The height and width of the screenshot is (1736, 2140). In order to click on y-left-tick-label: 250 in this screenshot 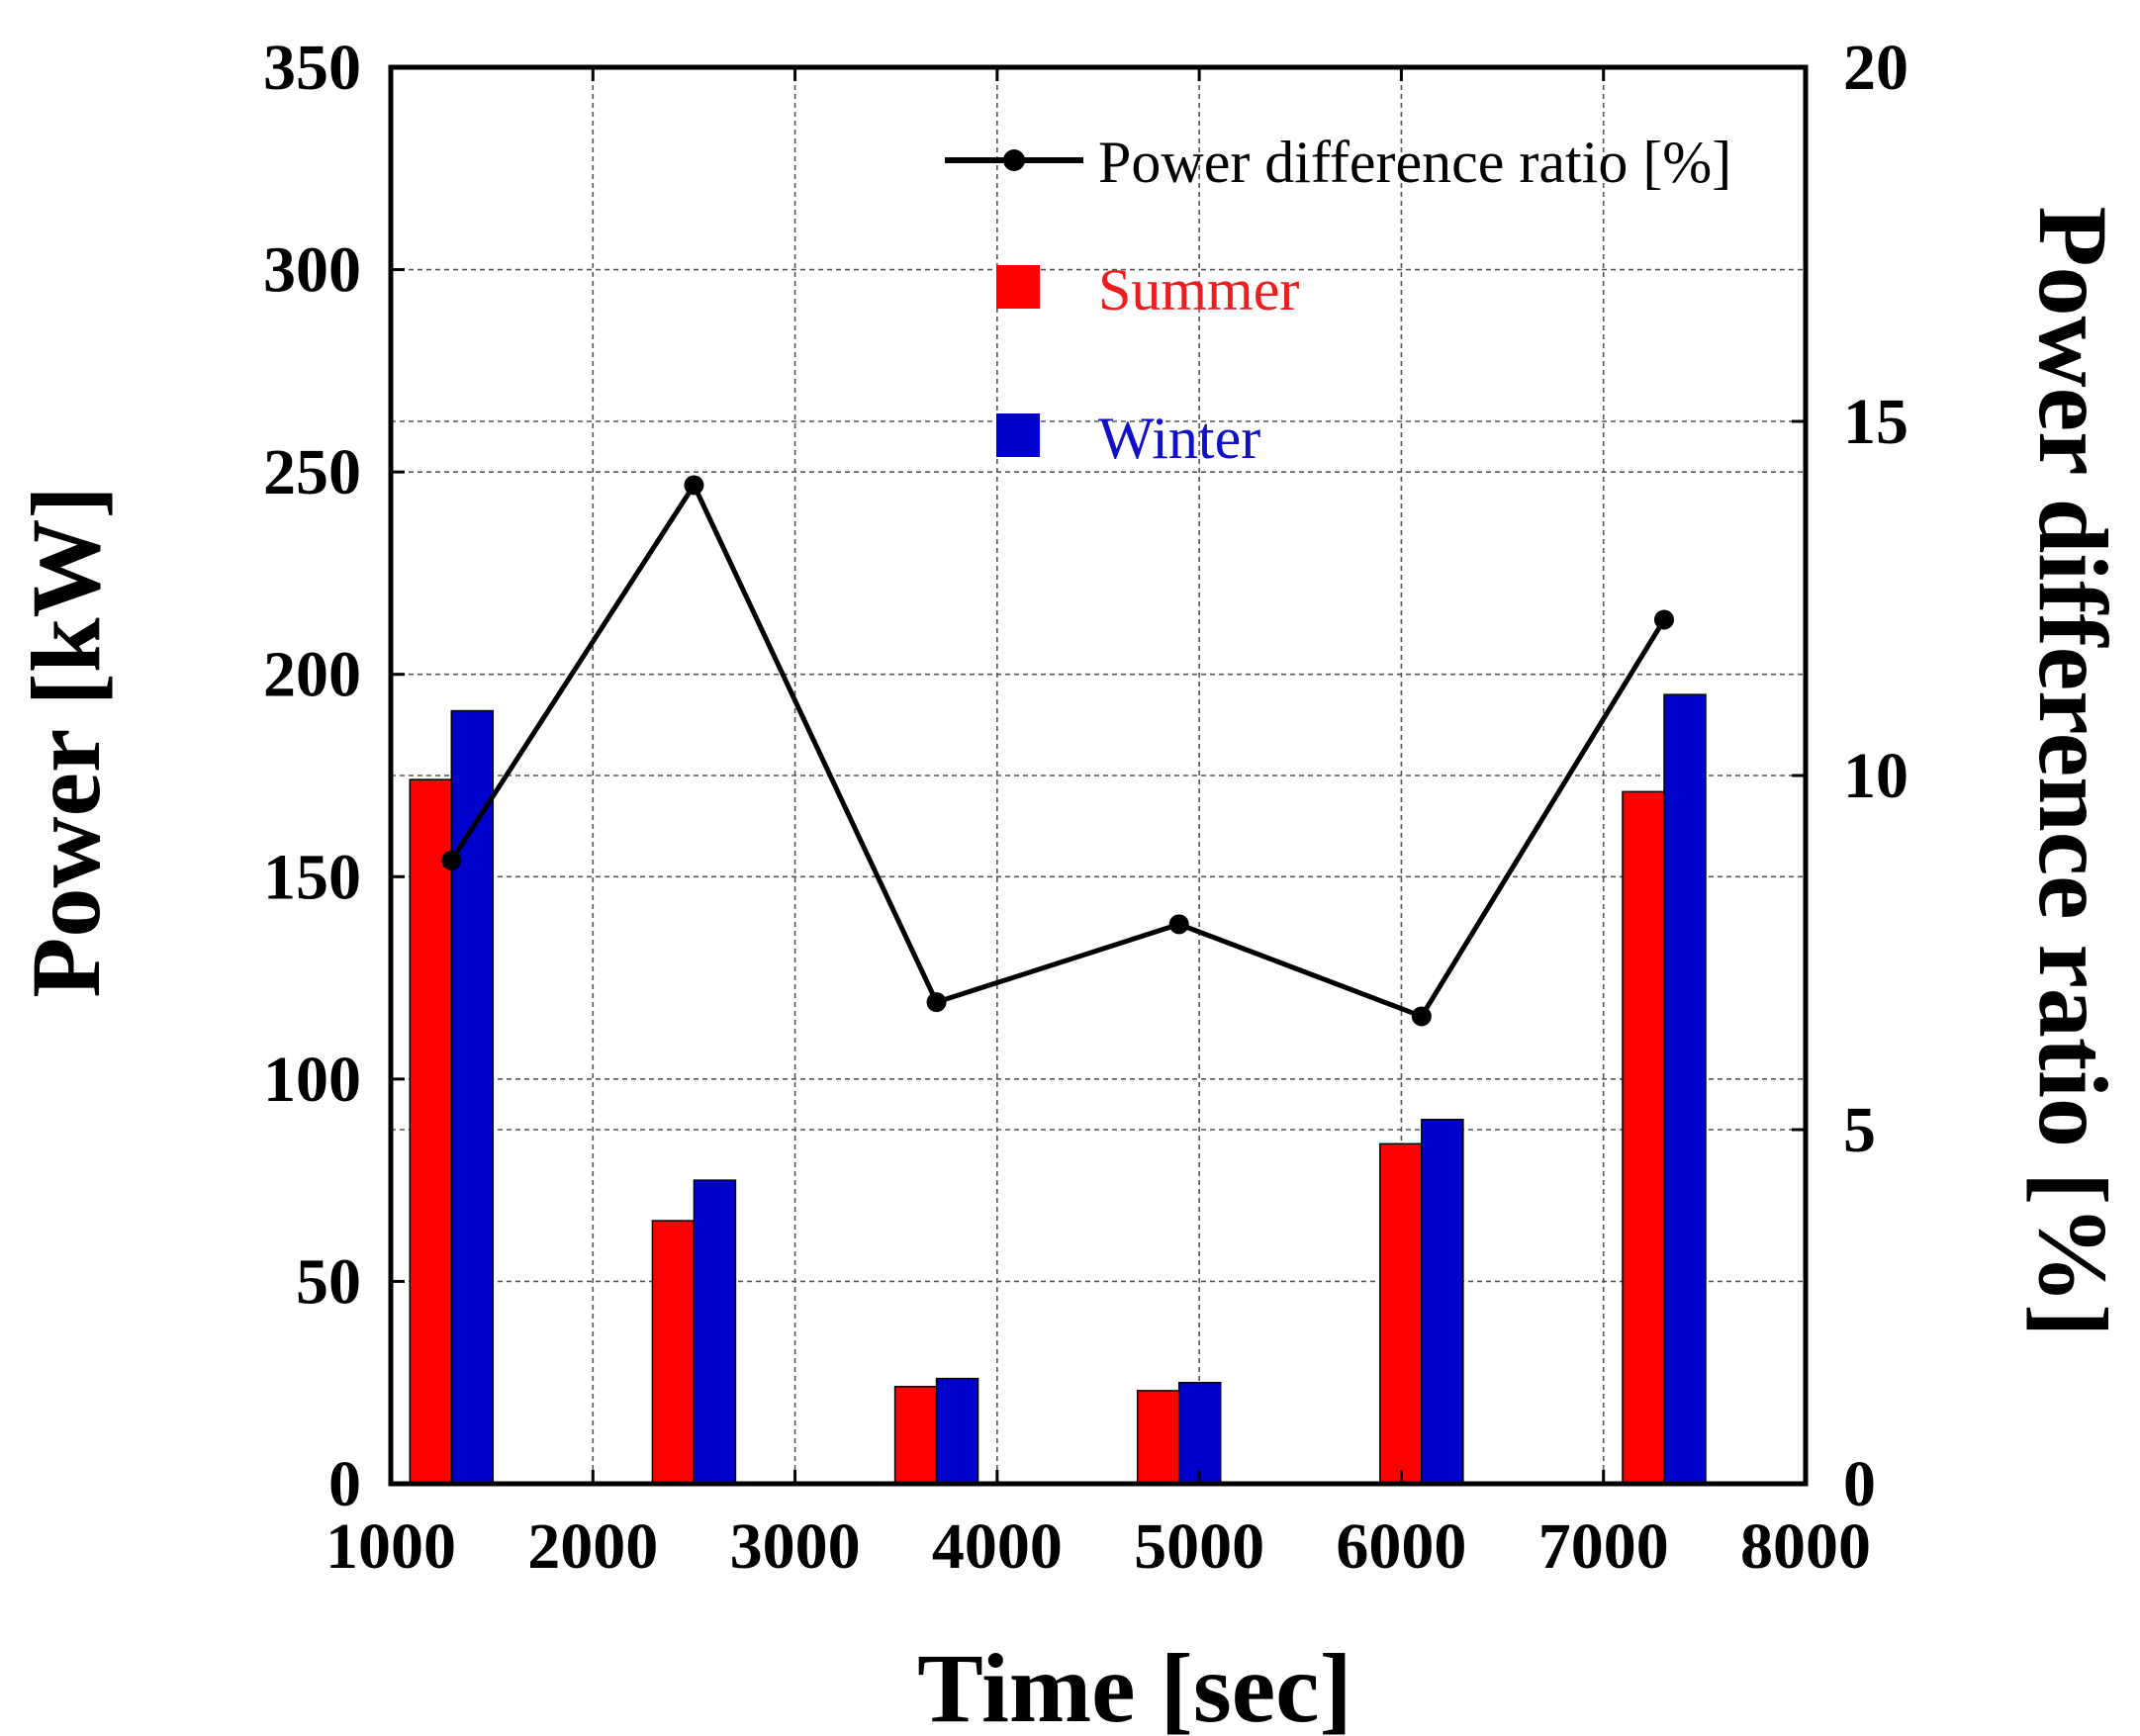, I will do `click(312, 472)`.